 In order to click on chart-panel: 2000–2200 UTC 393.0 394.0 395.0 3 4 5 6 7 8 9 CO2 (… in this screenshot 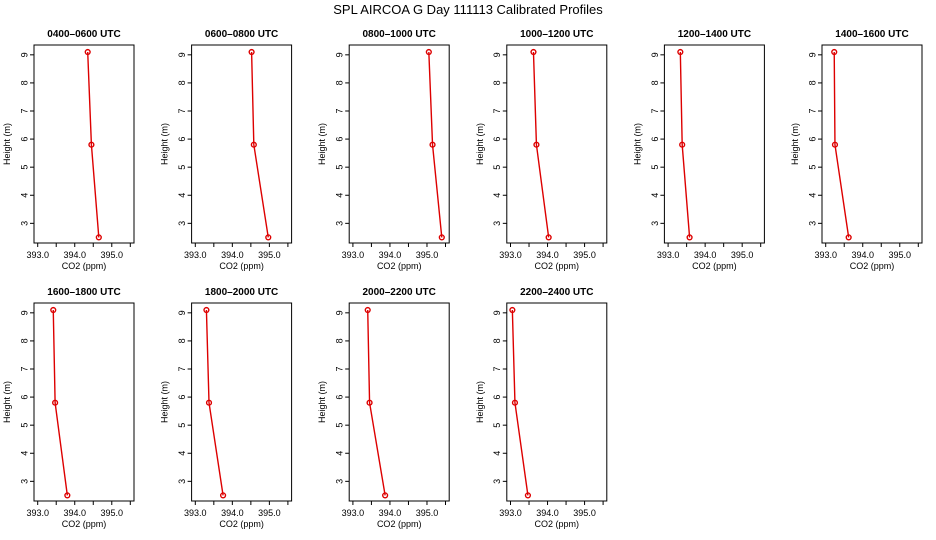, I will do `click(383, 408)`.